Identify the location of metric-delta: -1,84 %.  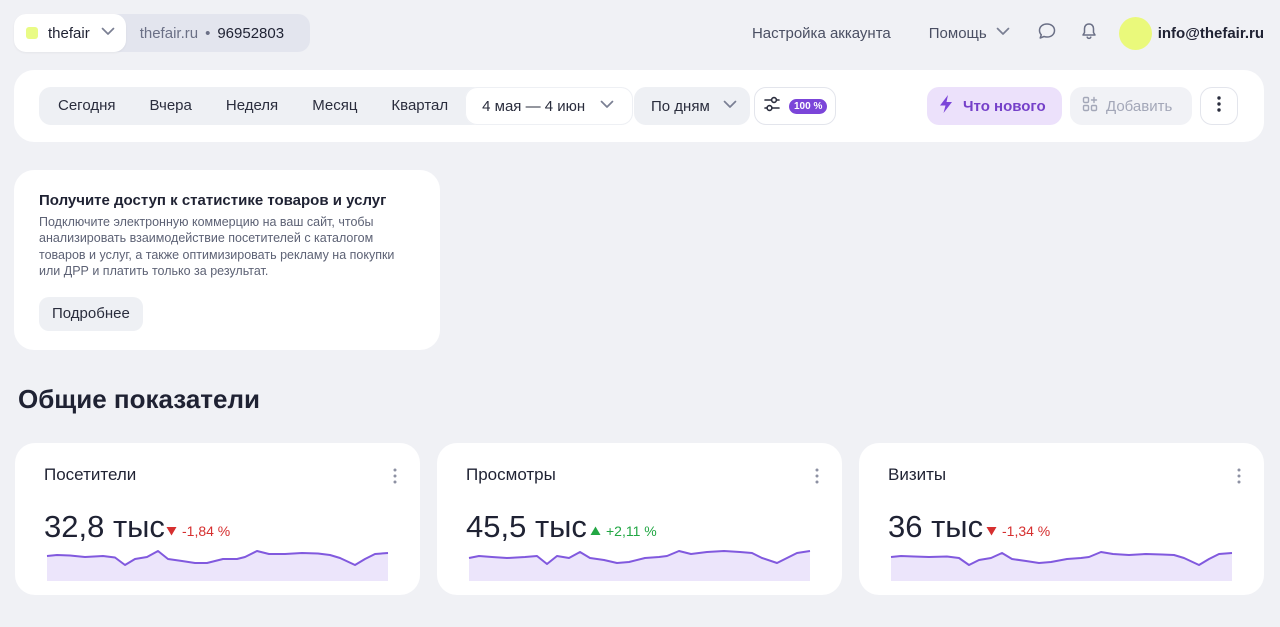
(198, 531).